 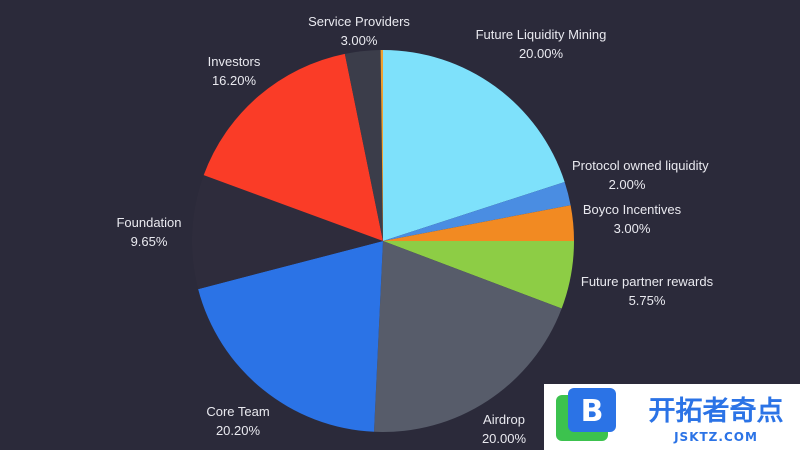 I want to click on pie-slice-protocol-owned-liquidity, so click(x=477, y=211).